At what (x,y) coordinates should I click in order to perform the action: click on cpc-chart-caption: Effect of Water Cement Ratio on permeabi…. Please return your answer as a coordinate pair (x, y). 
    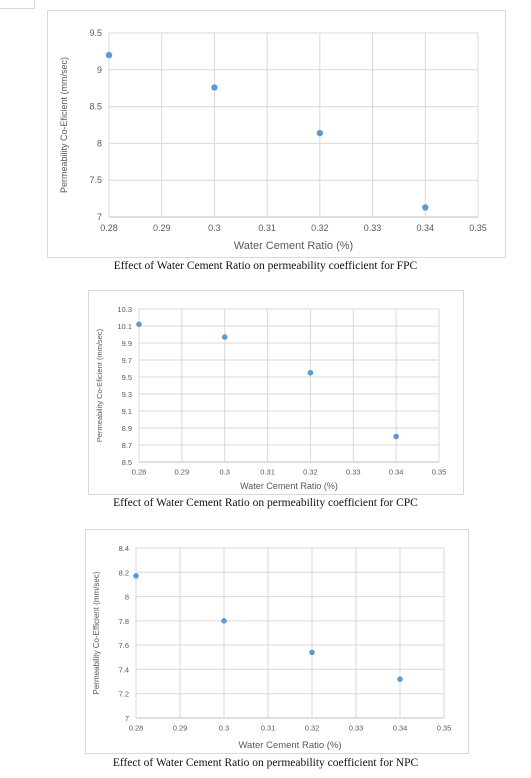
    Looking at the image, I should click on (265, 503).